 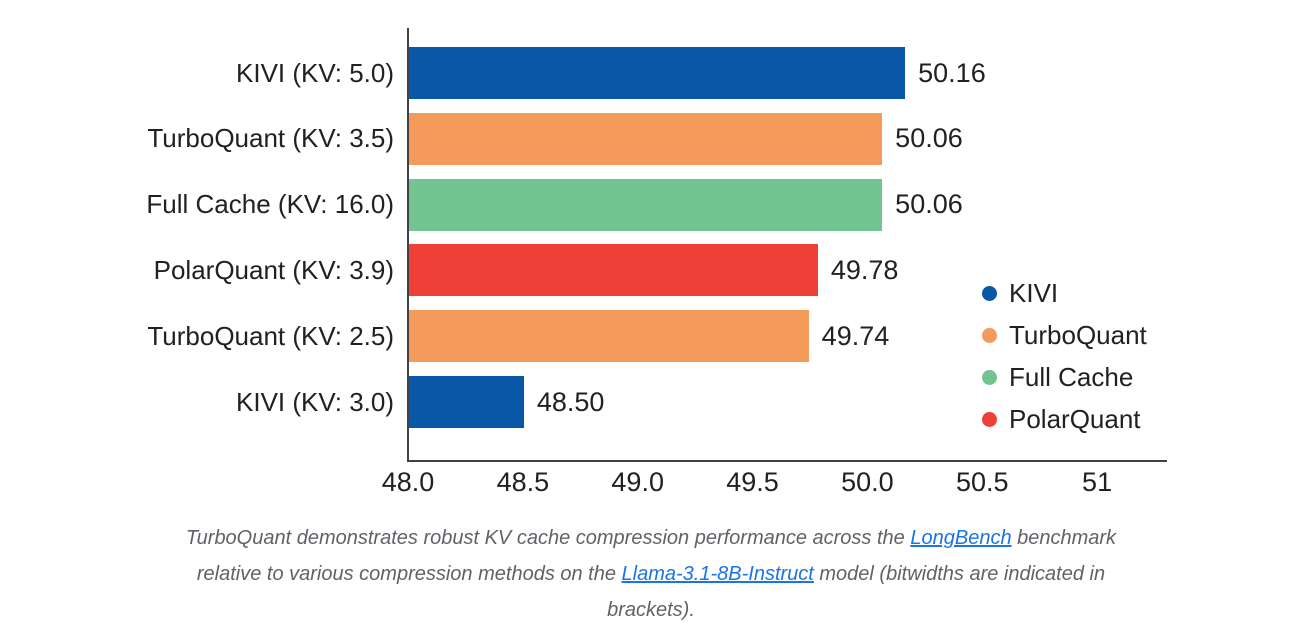 What do you see at coordinates (315, 401) in the screenshot?
I see `y-axis-label: KIVI (KV: 3.0)` at bounding box center [315, 401].